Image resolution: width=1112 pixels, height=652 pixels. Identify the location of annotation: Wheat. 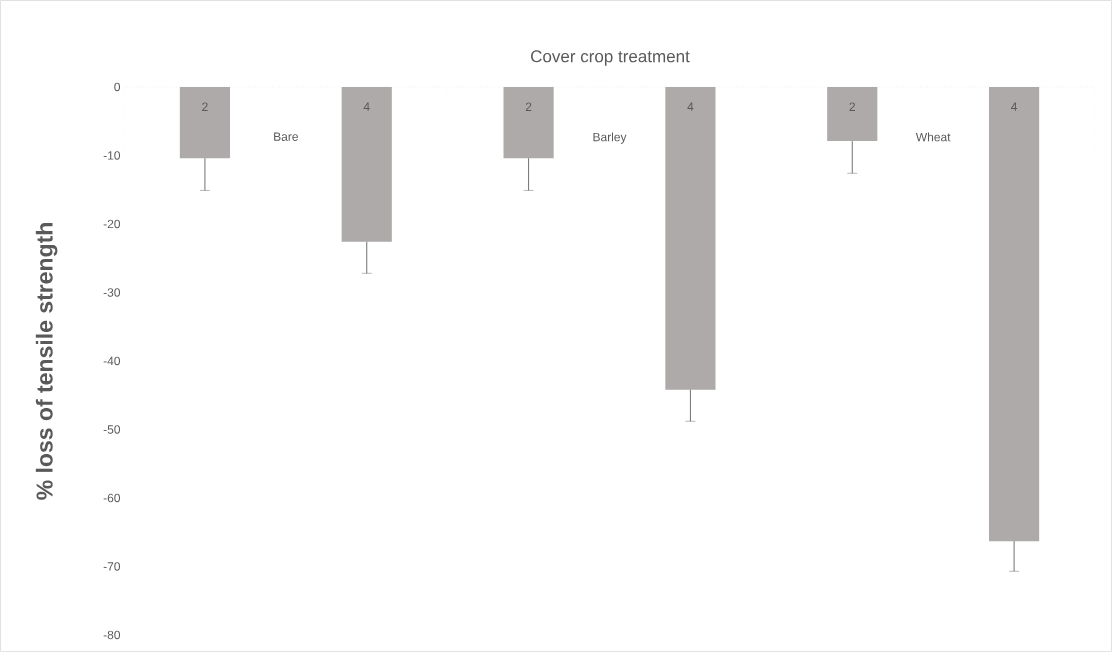
(933, 137).